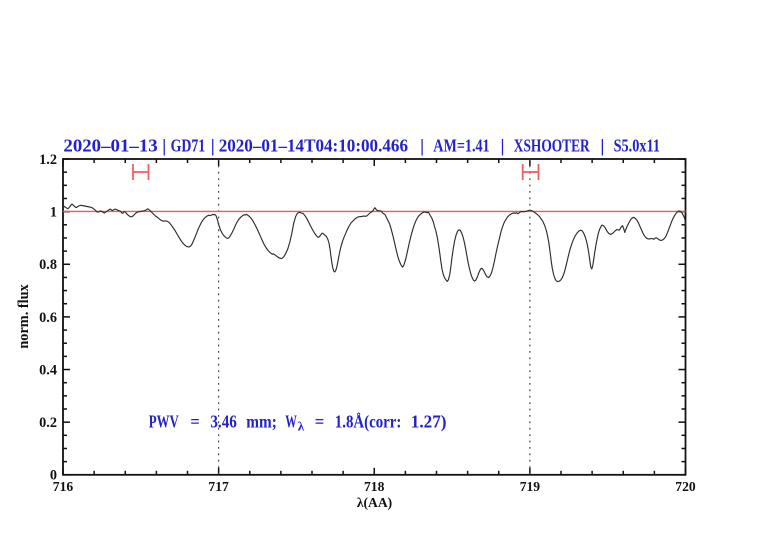 The height and width of the screenshot is (547, 782). Describe the element at coordinates (461, 146) in the screenshot. I see `svg-text: AM=1.41` at that location.